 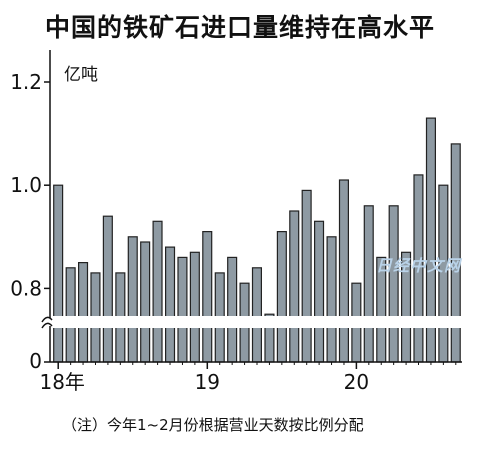 What do you see at coordinates (419, 265) in the screenshot?
I see `watermark: 日经中文网` at bounding box center [419, 265].